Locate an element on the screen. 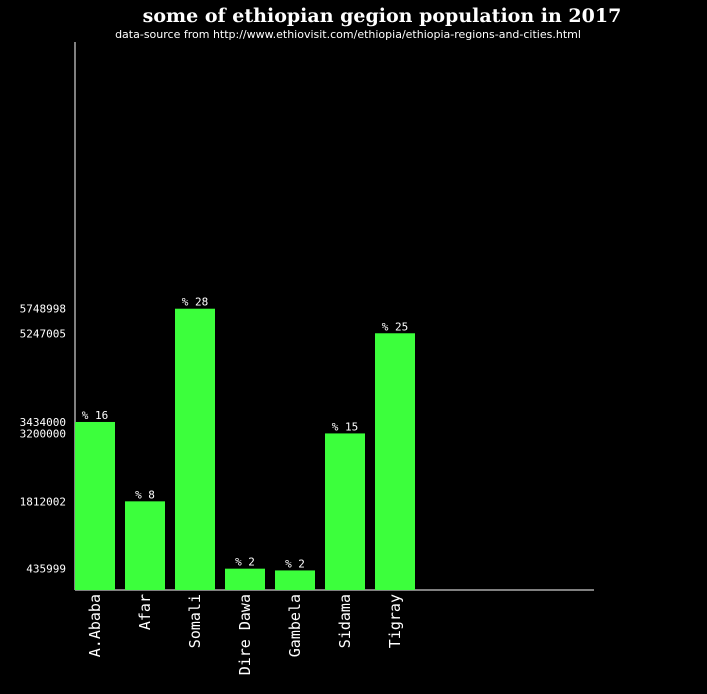 The height and width of the screenshot is (694, 707). bar-percent-label: % 28 is located at coordinates (195, 302).